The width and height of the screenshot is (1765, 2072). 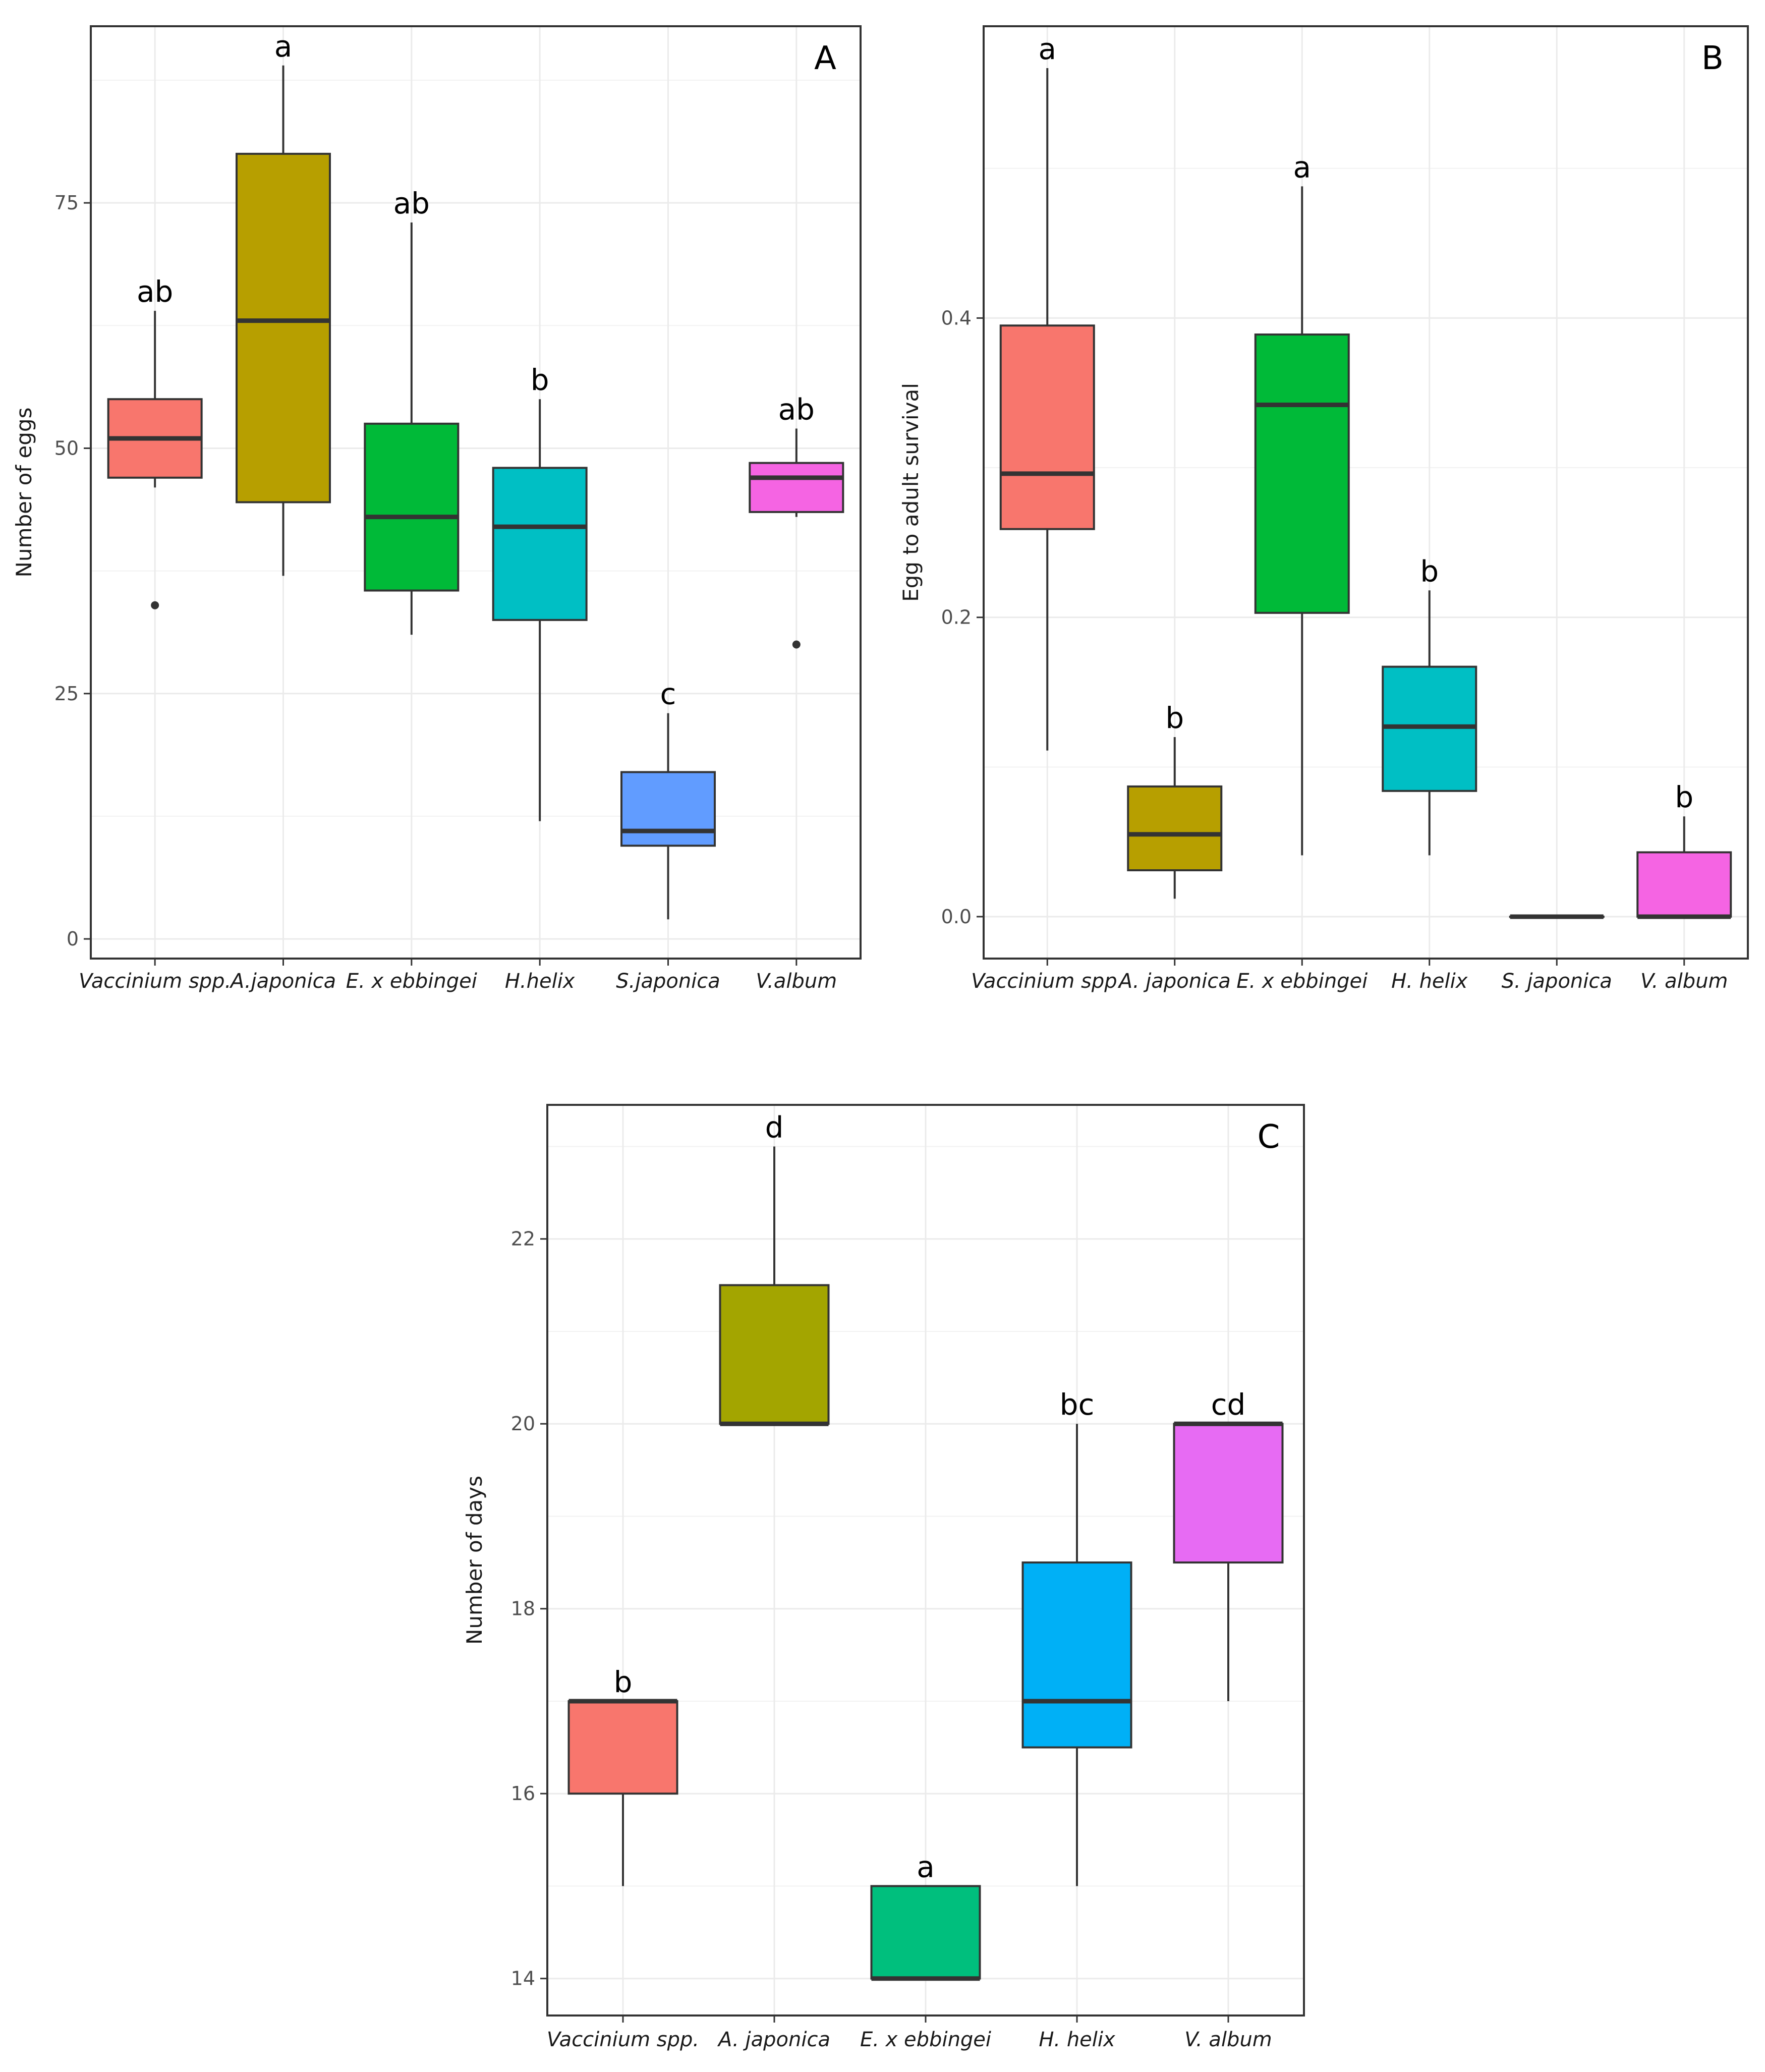 I want to click on x-tick-label: V.album, so click(x=797, y=981).